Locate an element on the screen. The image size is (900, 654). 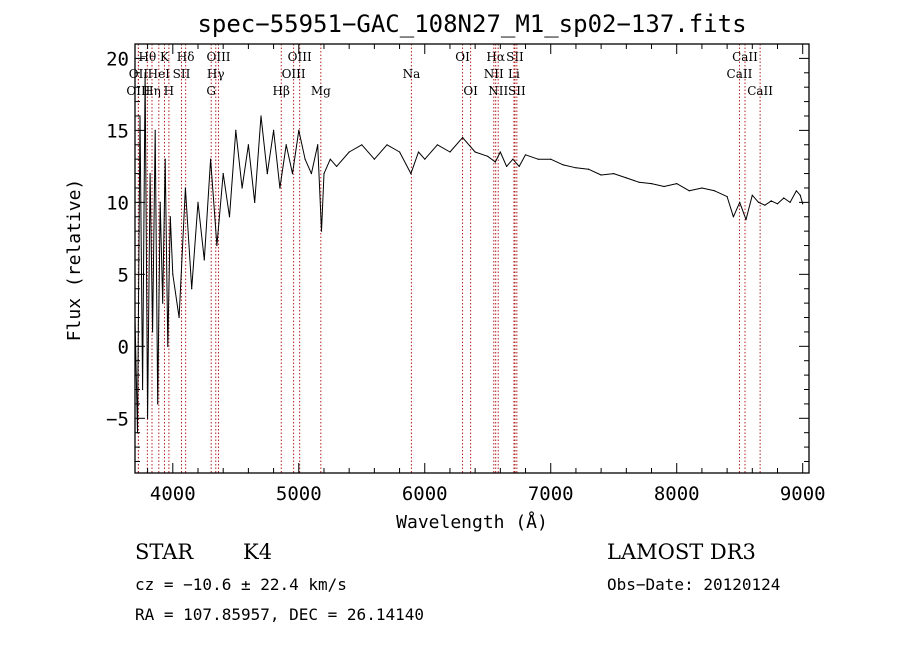
x-tick-label-3: 7000 is located at coordinates (551, 494).